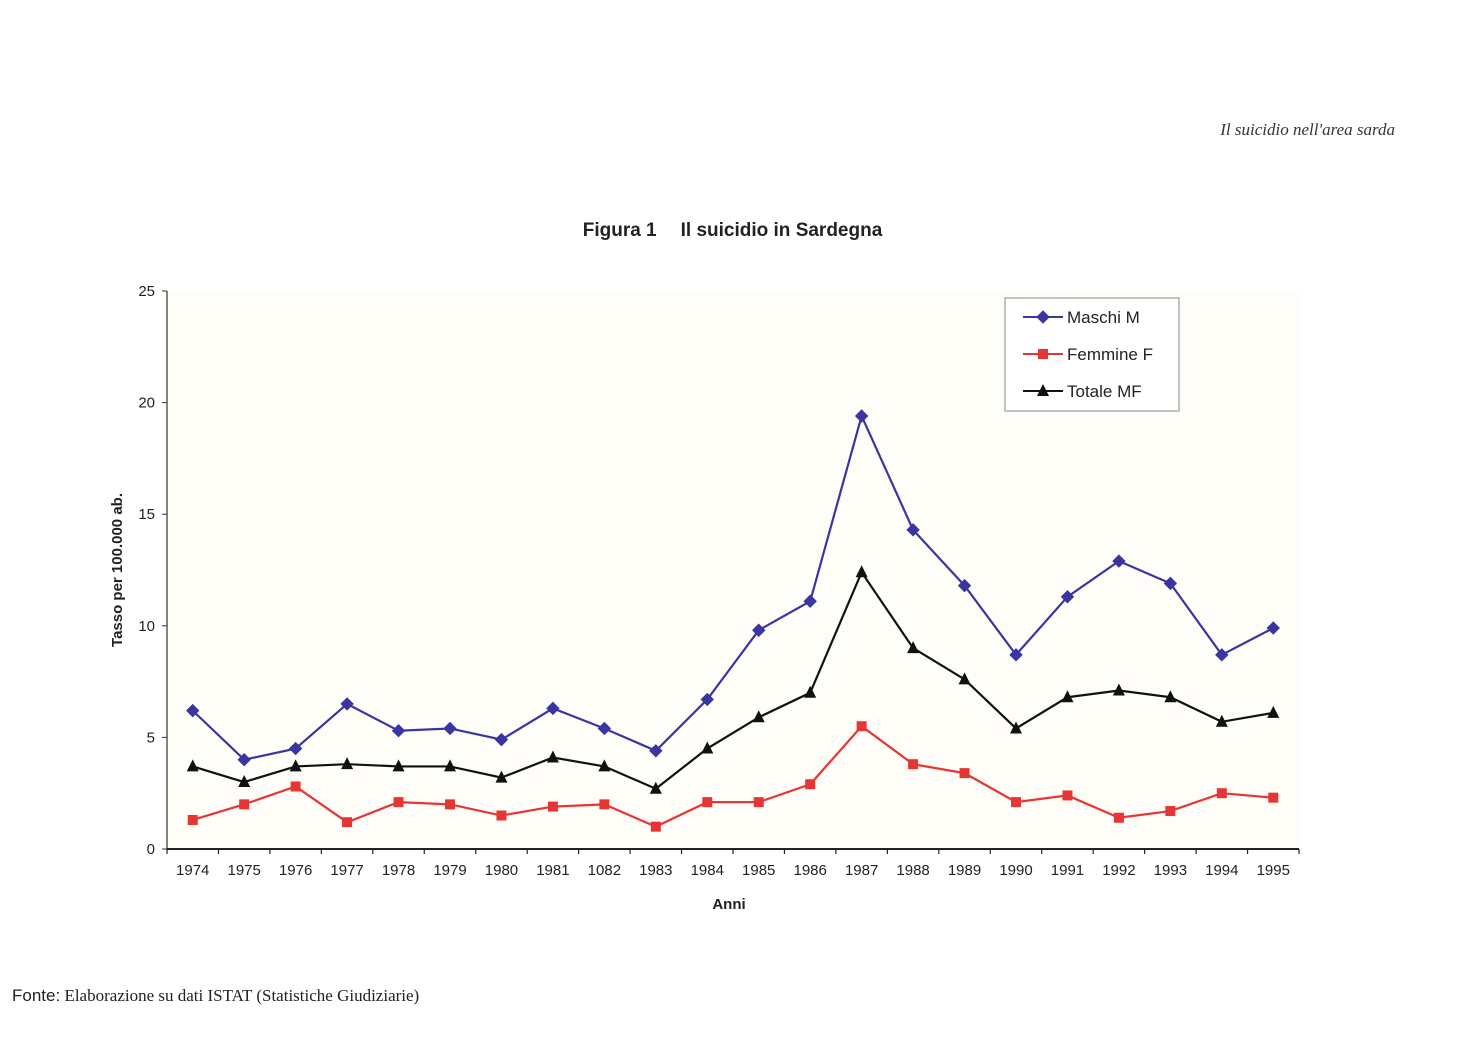  What do you see at coordinates (151, 849) in the screenshot?
I see `y-tick-label: 0` at bounding box center [151, 849].